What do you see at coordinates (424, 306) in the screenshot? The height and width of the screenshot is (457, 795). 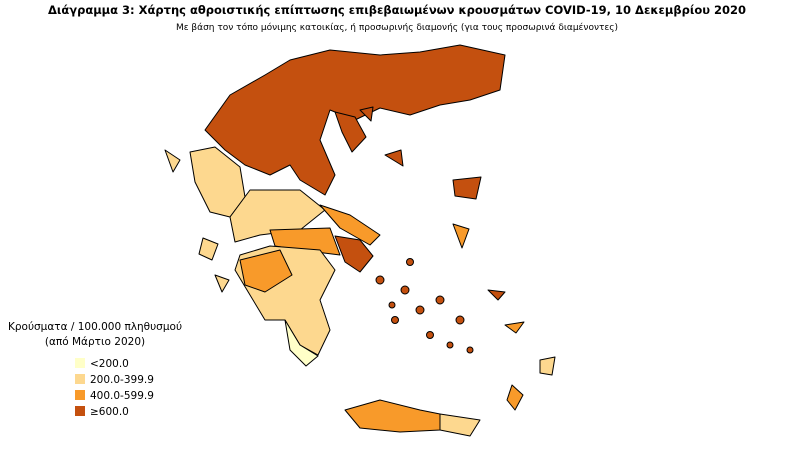 I see `cyclades` at bounding box center [424, 306].